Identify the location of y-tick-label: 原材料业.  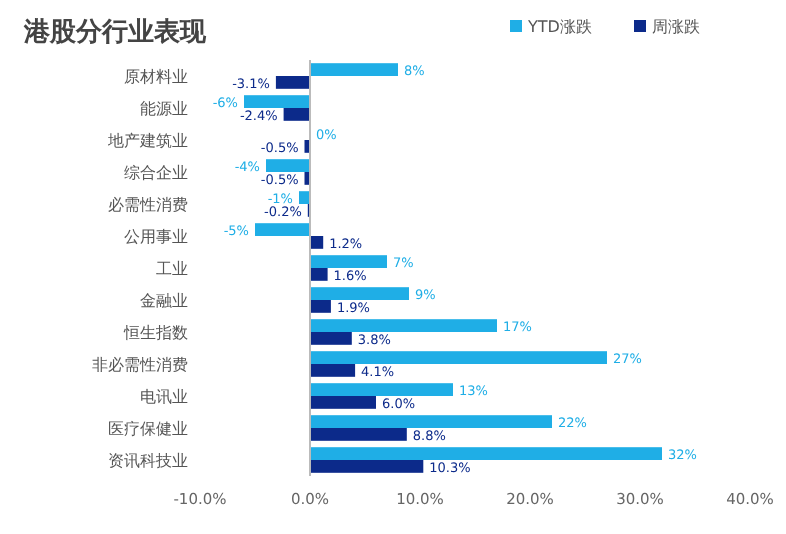
(156, 77).